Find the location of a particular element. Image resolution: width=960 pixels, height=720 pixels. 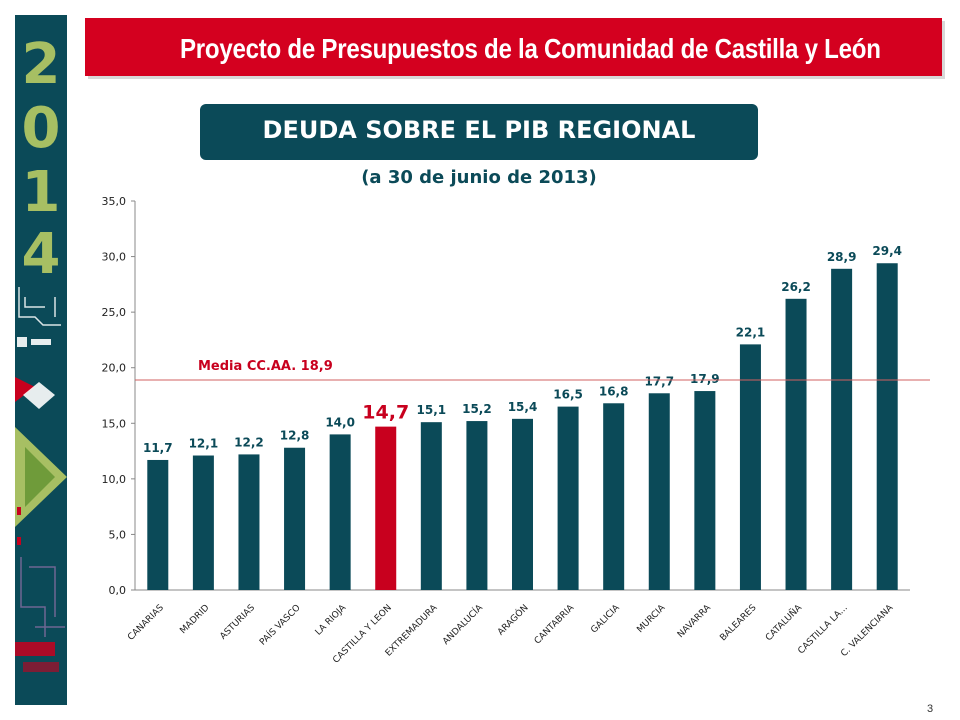

y-tick-label: 25,0 is located at coordinates (114, 312).